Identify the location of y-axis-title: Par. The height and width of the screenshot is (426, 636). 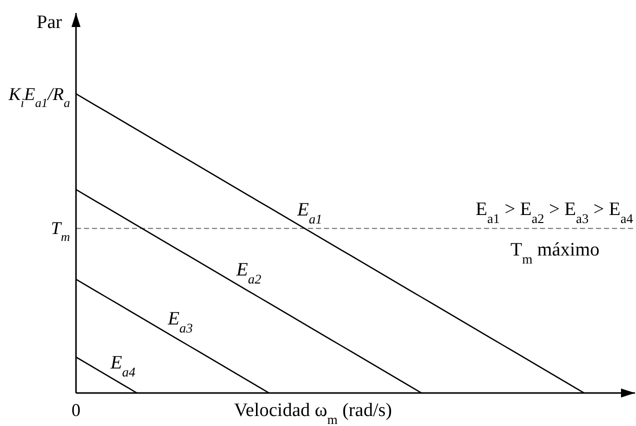
(49, 22).